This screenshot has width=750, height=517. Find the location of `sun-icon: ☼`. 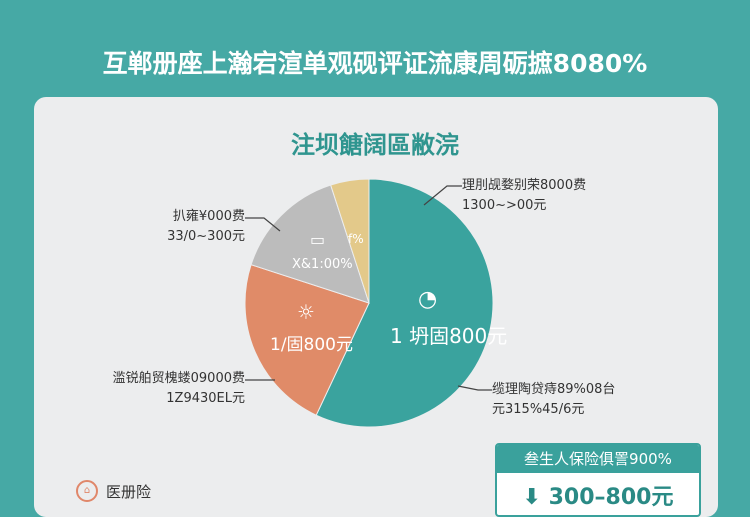

sun-icon: ☼ is located at coordinates (306, 312).